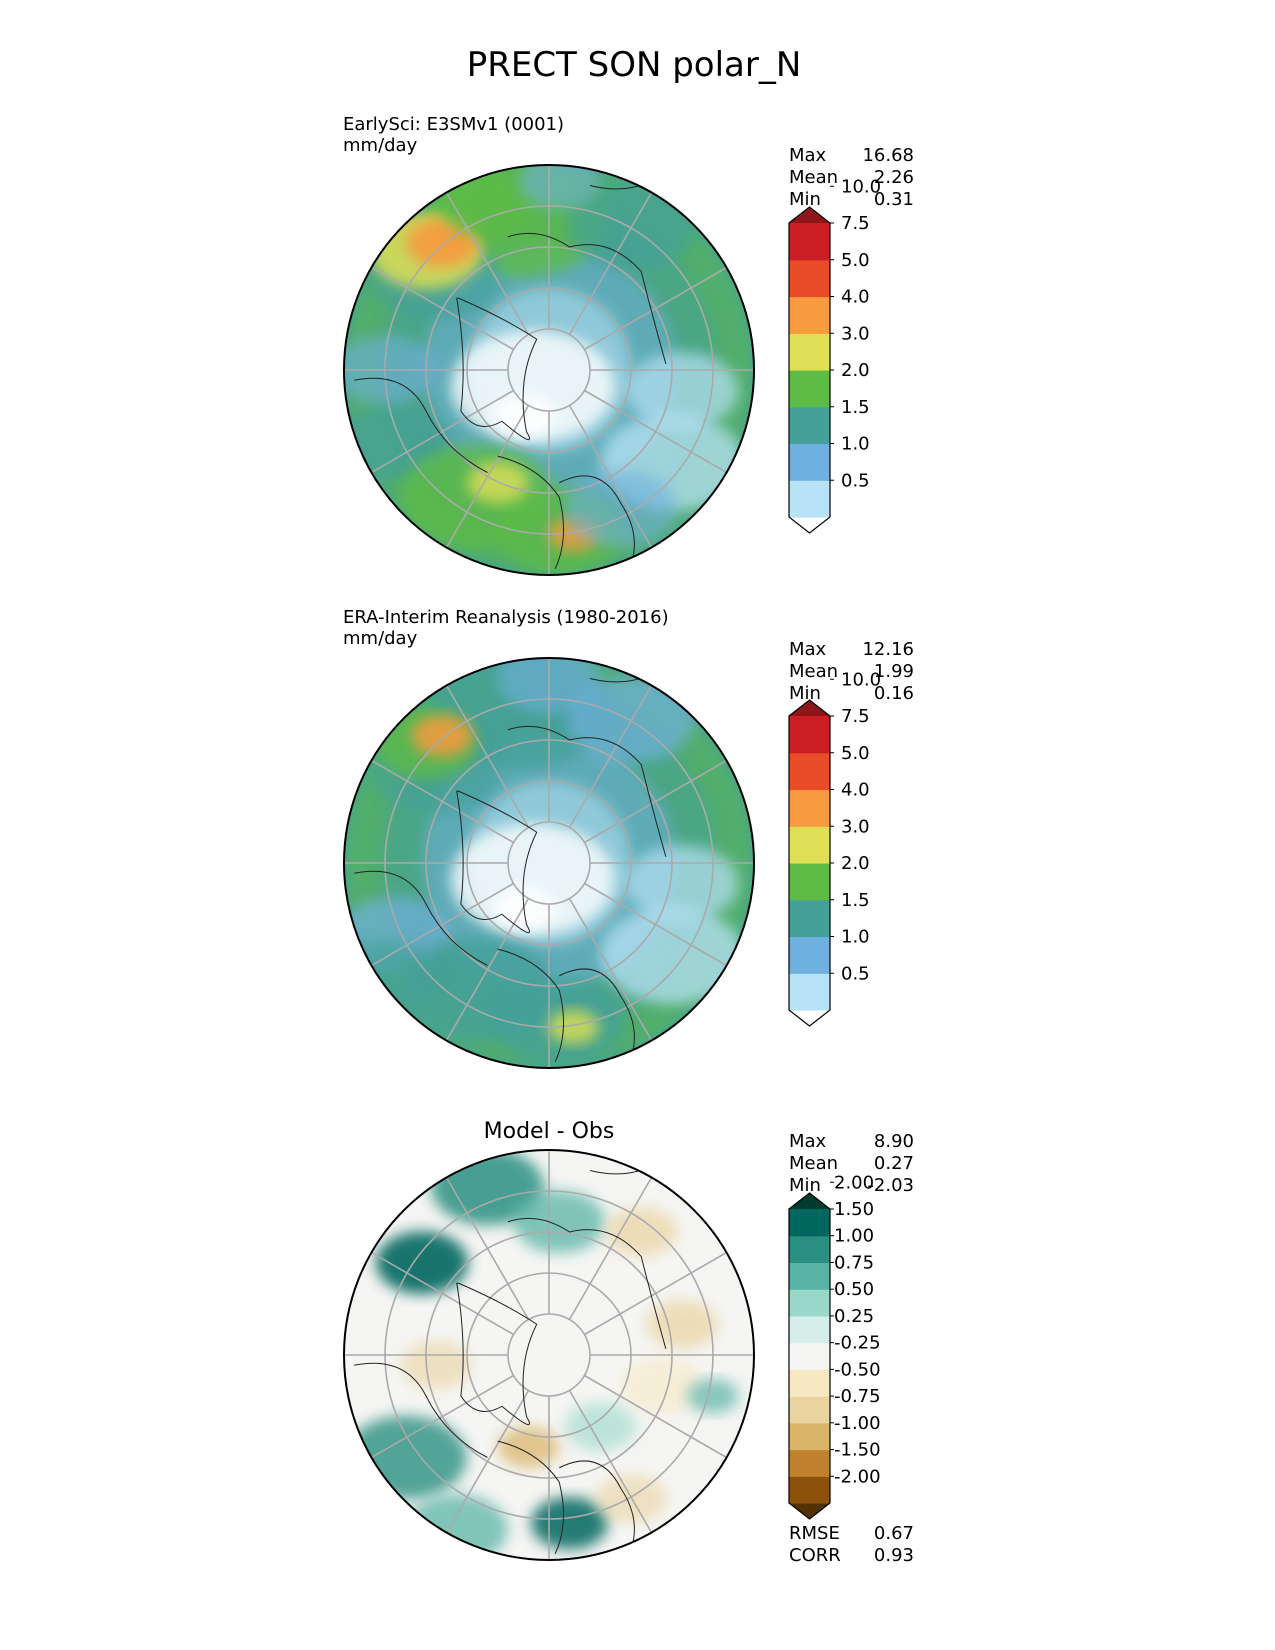 Image resolution: width=1275 pixels, height=1650 pixels. Describe the element at coordinates (549, 1131) in the screenshot. I see `panel-title-diff: Model - Obs` at that location.